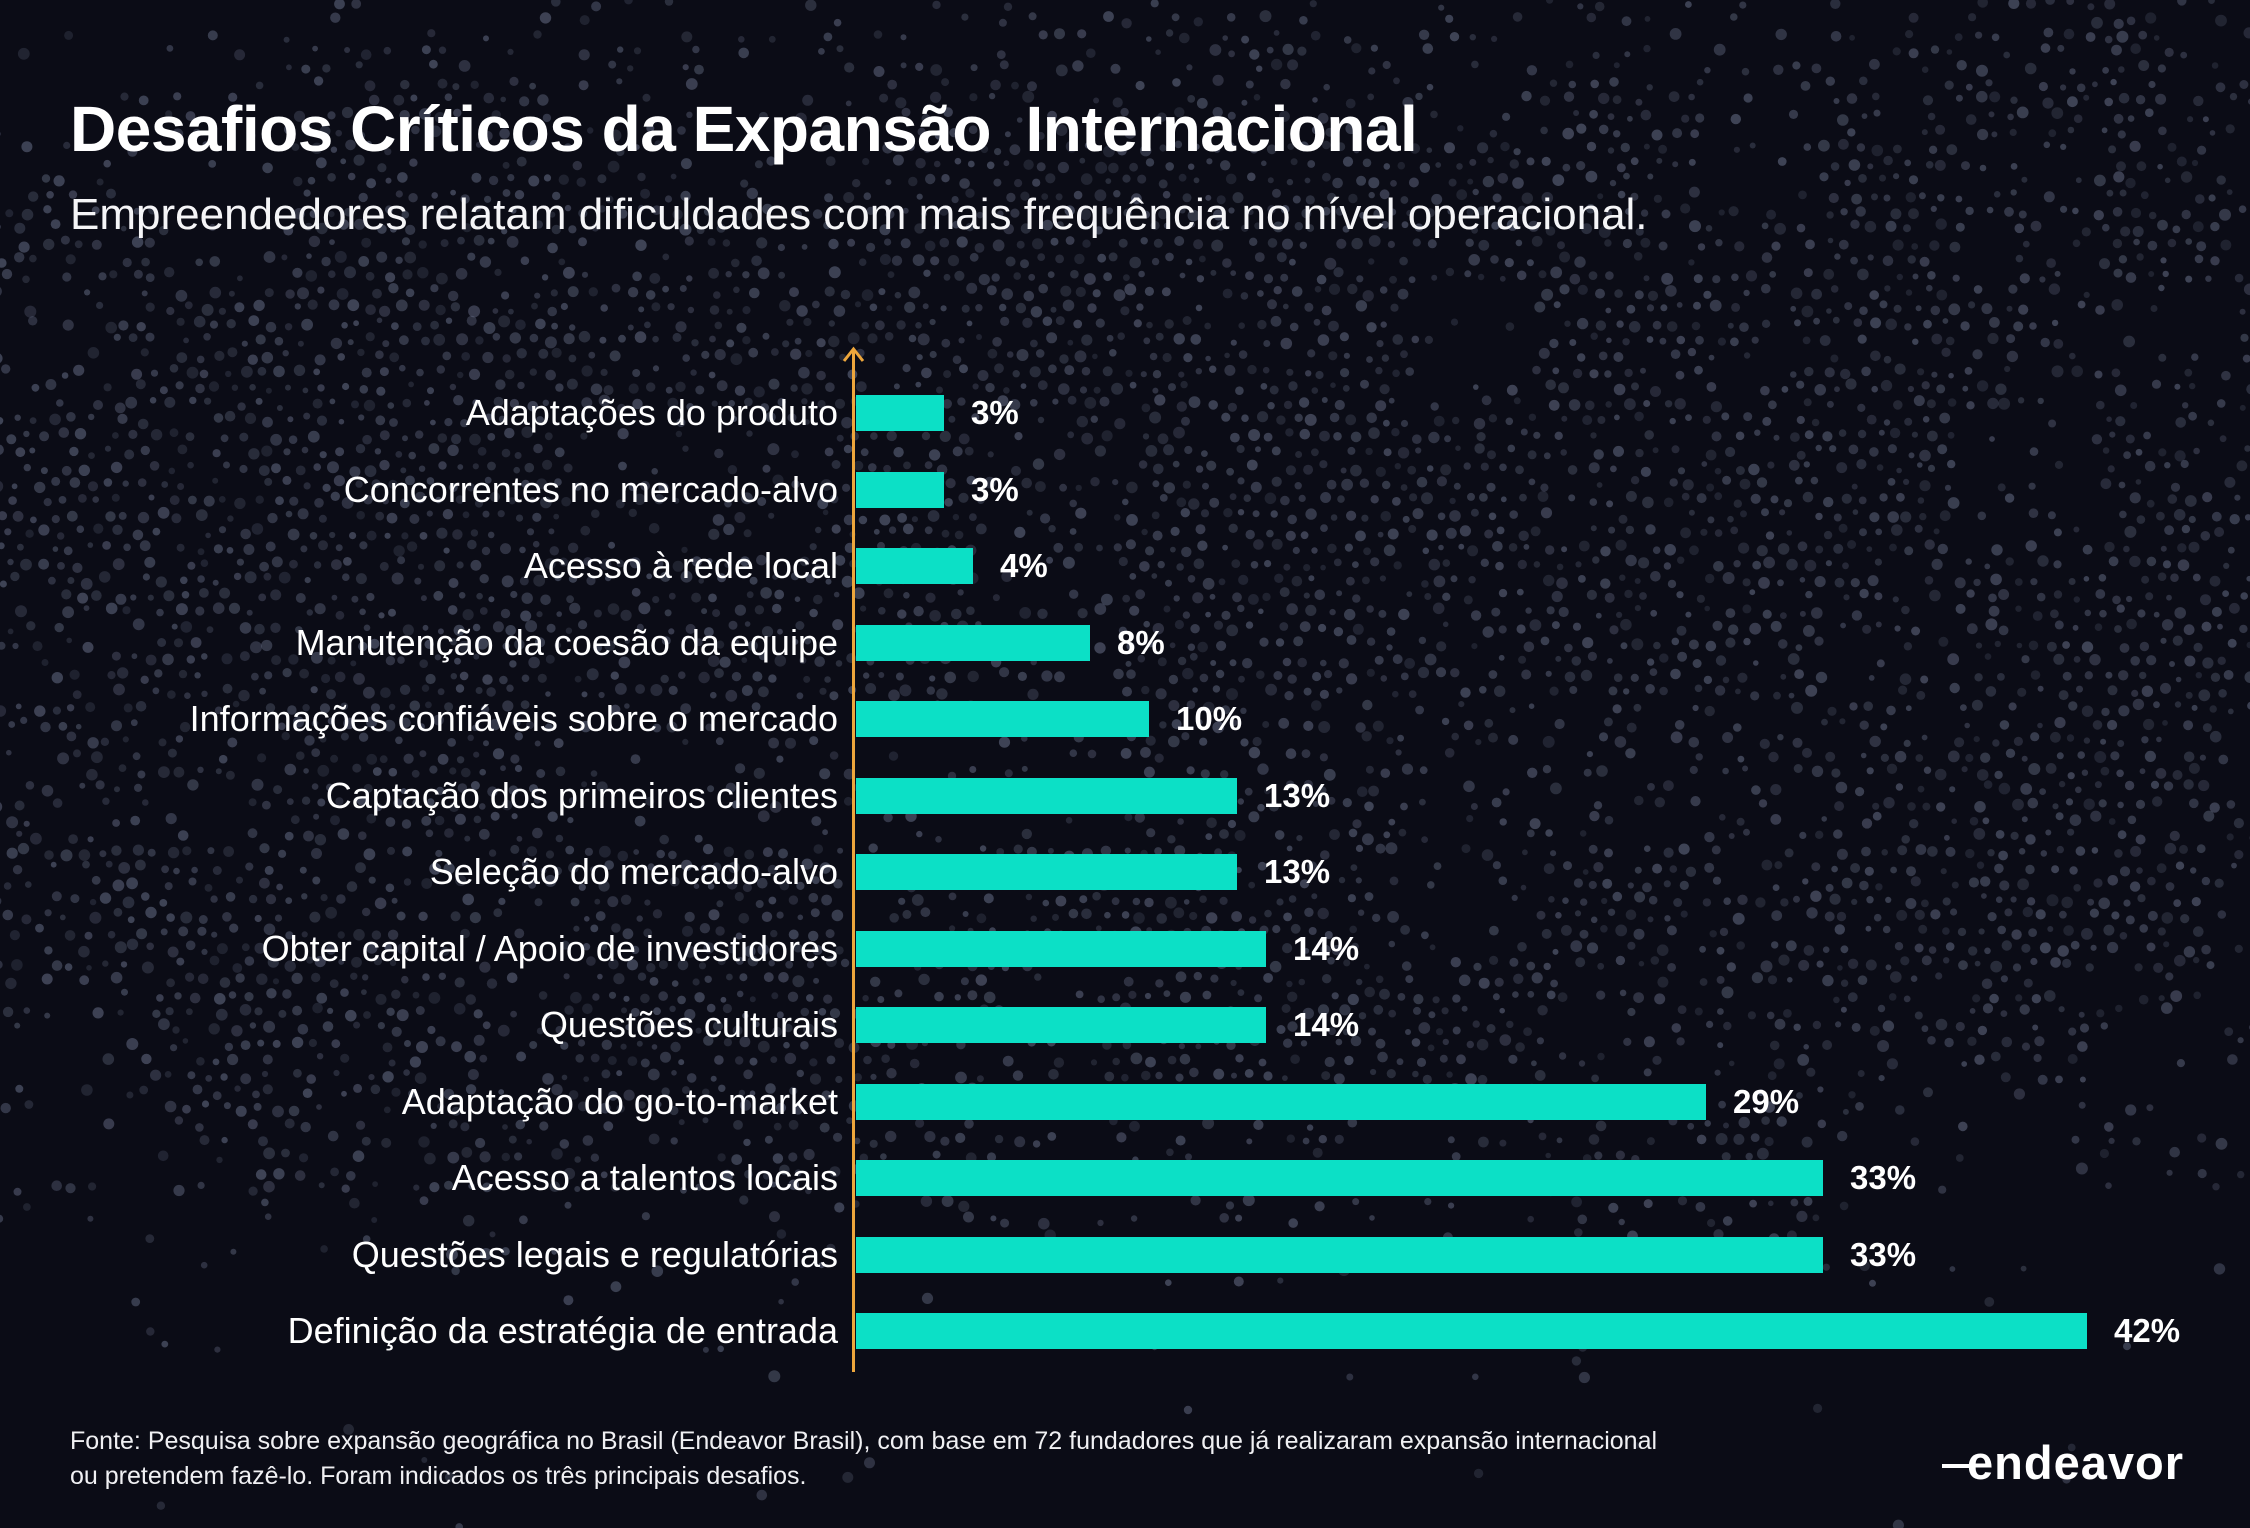 The width and height of the screenshot is (2250, 1528). What do you see at coordinates (1209, 718) in the screenshot?
I see `value-label: 10%` at bounding box center [1209, 718].